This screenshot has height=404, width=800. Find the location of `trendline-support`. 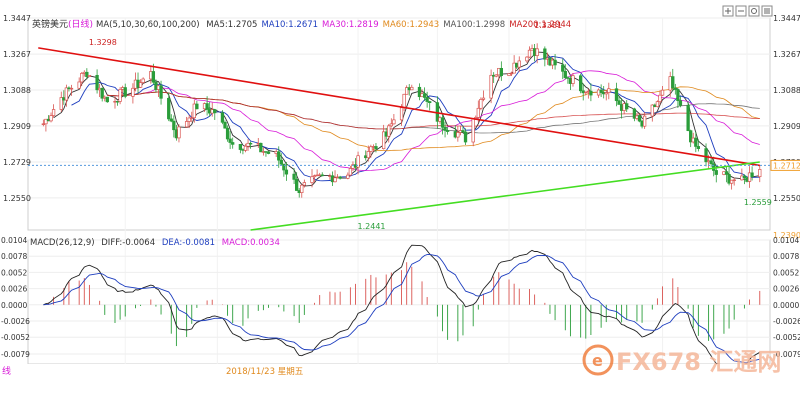

trendline-support is located at coordinates (505, 196).